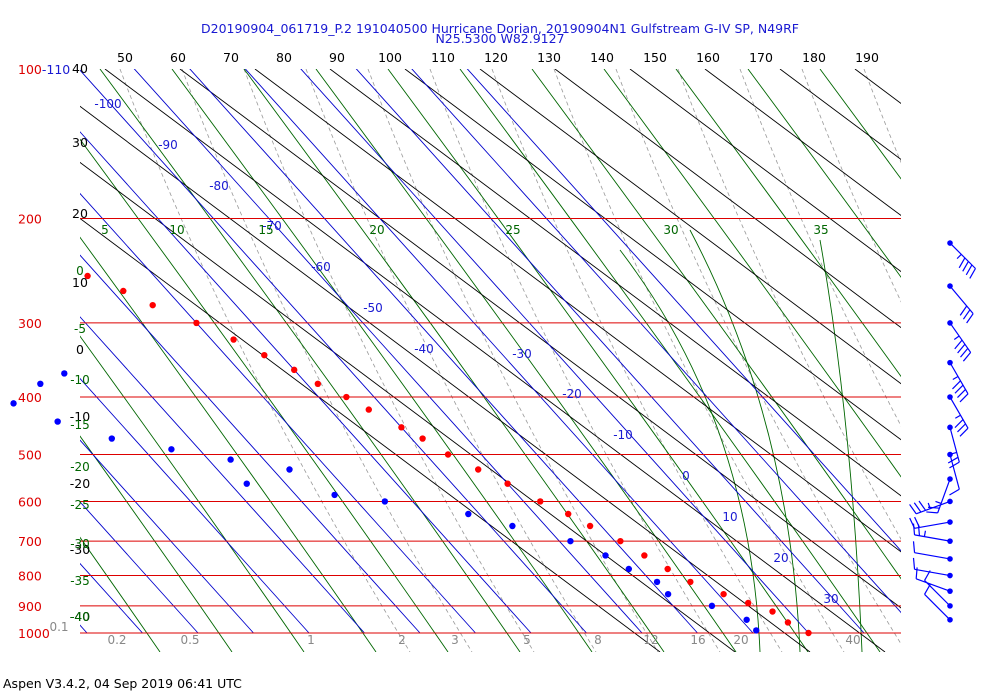  Describe the element at coordinates (602, 57) in the screenshot. I see `top-axis-tick: 140` at that location.